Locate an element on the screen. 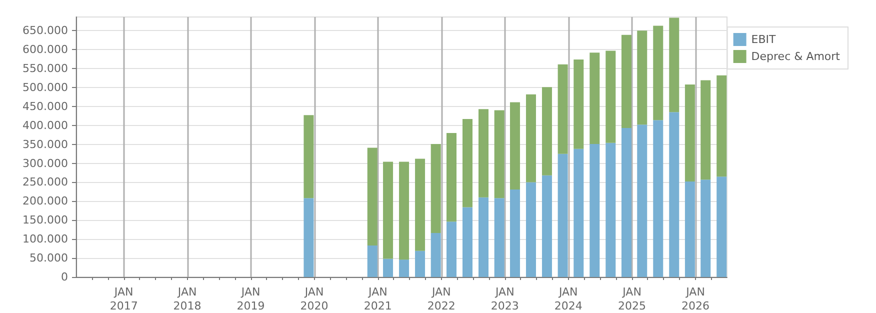  x-tick-label: JAN 2026 is located at coordinates (696, 299).